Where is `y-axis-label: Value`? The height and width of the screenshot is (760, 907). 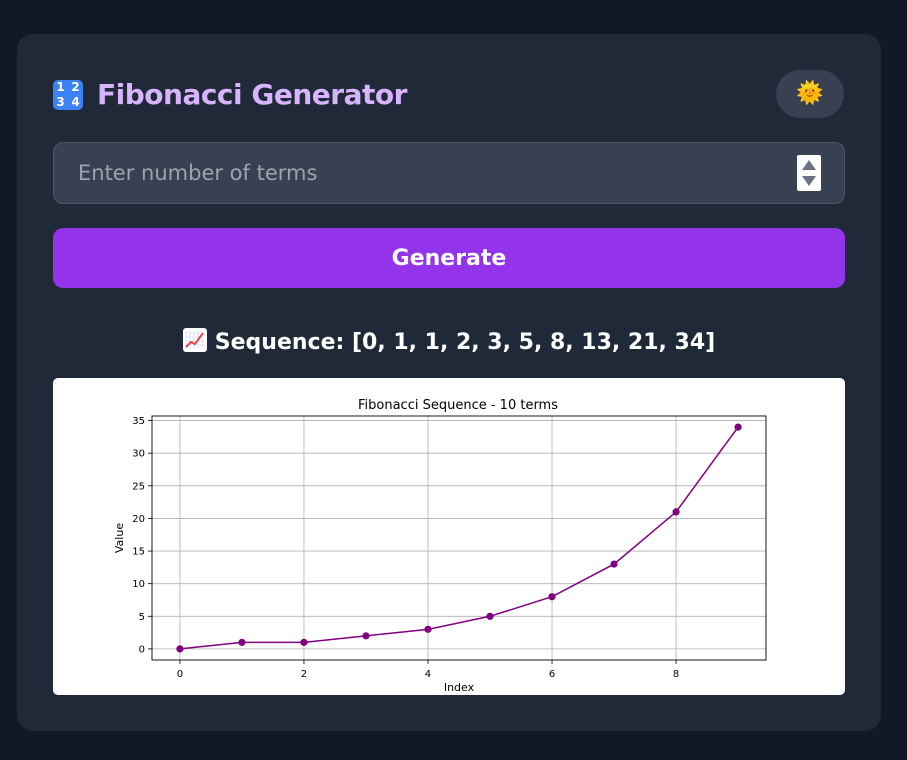 y-axis-label: Value is located at coordinates (119, 538).